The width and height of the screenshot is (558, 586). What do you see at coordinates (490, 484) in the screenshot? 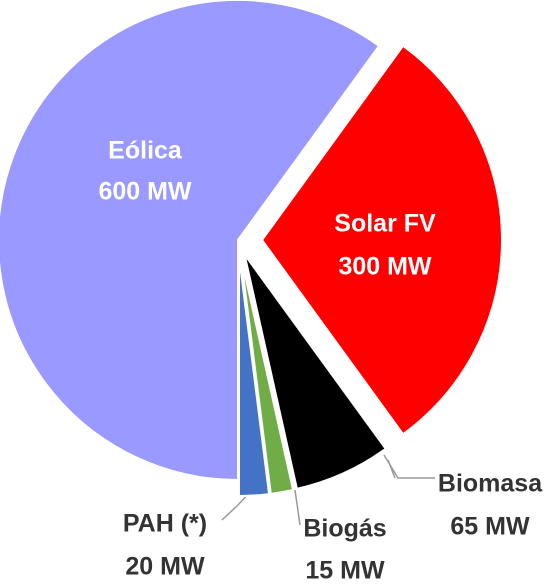
I see `slice-label: Biomasa` at bounding box center [490, 484].